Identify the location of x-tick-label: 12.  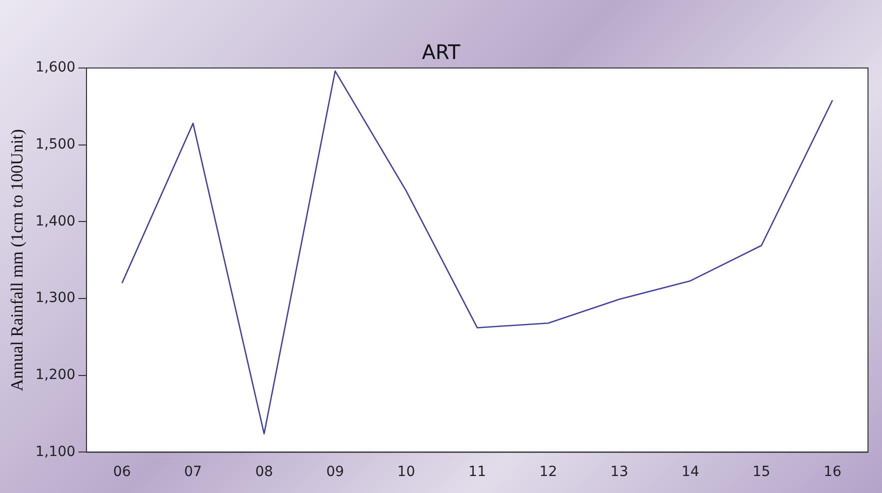
(548, 472).